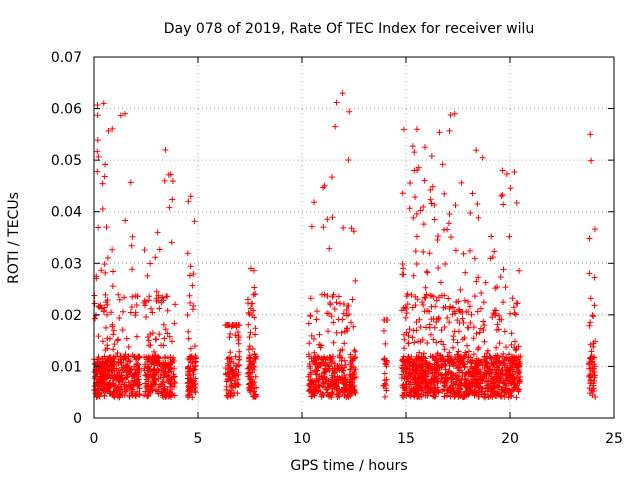  What do you see at coordinates (66, 213) in the screenshot?
I see `y-tick-label: 0.04` at bounding box center [66, 213].